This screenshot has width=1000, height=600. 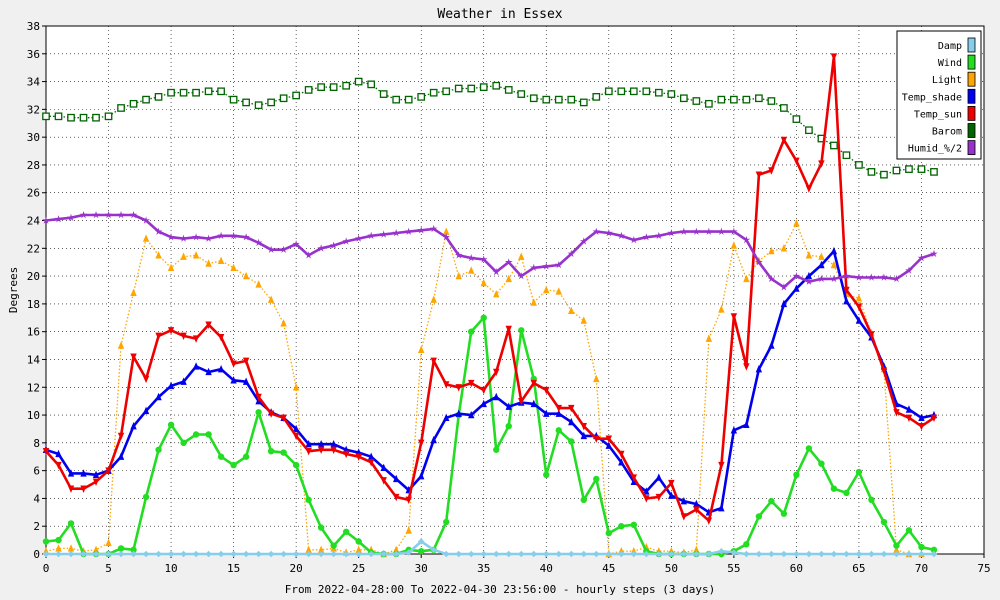 What do you see at coordinates (33, 26) in the screenshot?
I see `y-tick-label: 38` at bounding box center [33, 26].